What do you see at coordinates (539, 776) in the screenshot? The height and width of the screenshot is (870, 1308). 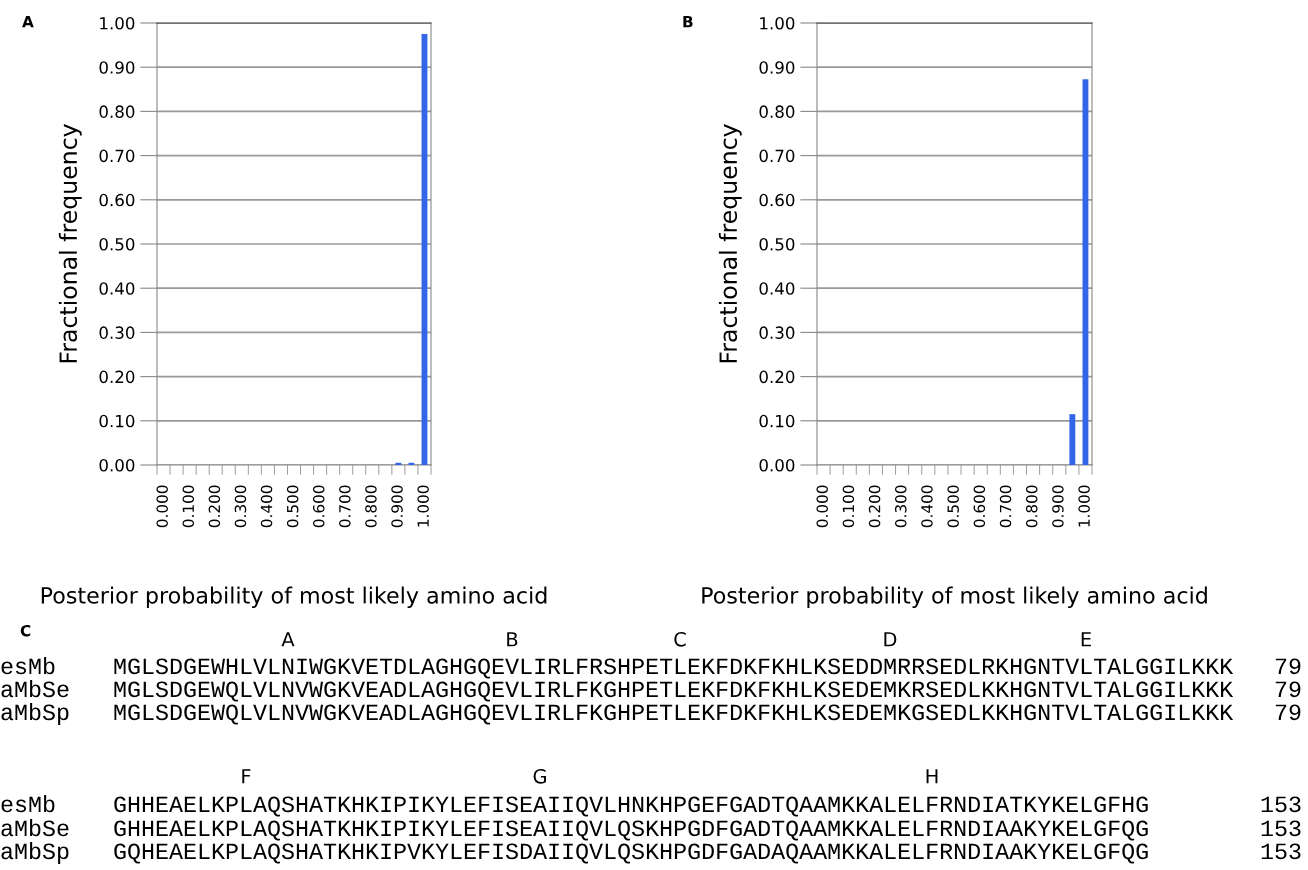 I see `text: G` at bounding box center [539, 776].